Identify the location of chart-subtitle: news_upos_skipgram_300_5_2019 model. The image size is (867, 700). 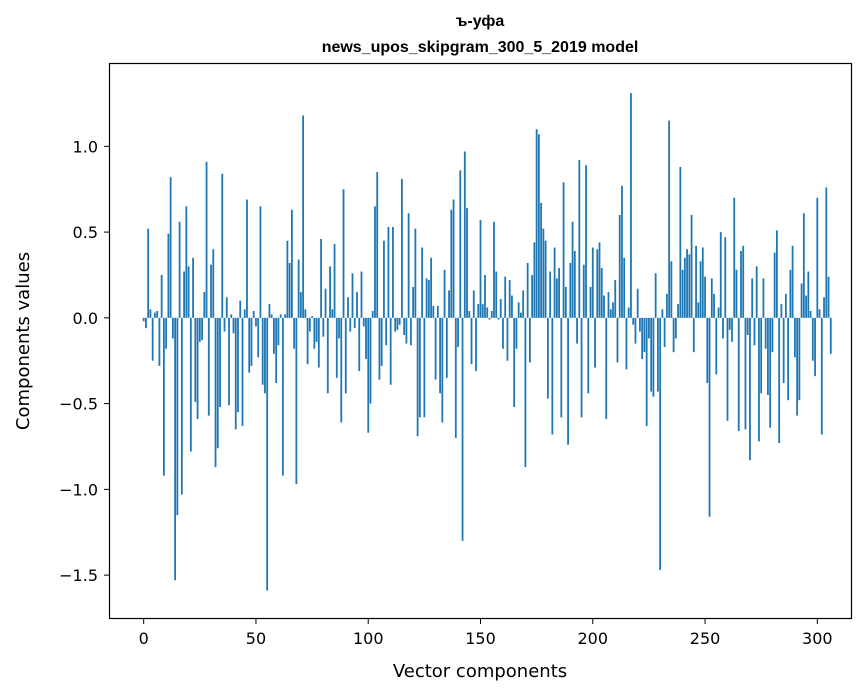
(480, 47).